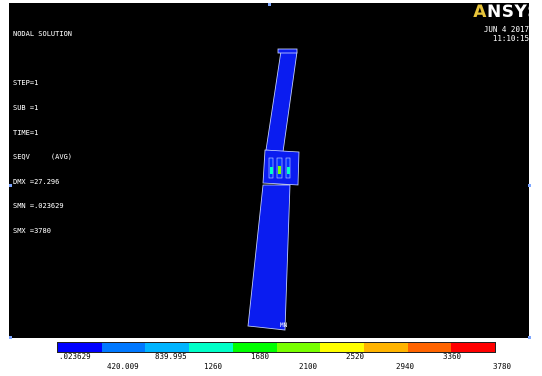  What do you see at coordinates (43, 34) in the screenshot?
I see `solution-title: NODAL SOLUTION` at bounding box center [43, 34].